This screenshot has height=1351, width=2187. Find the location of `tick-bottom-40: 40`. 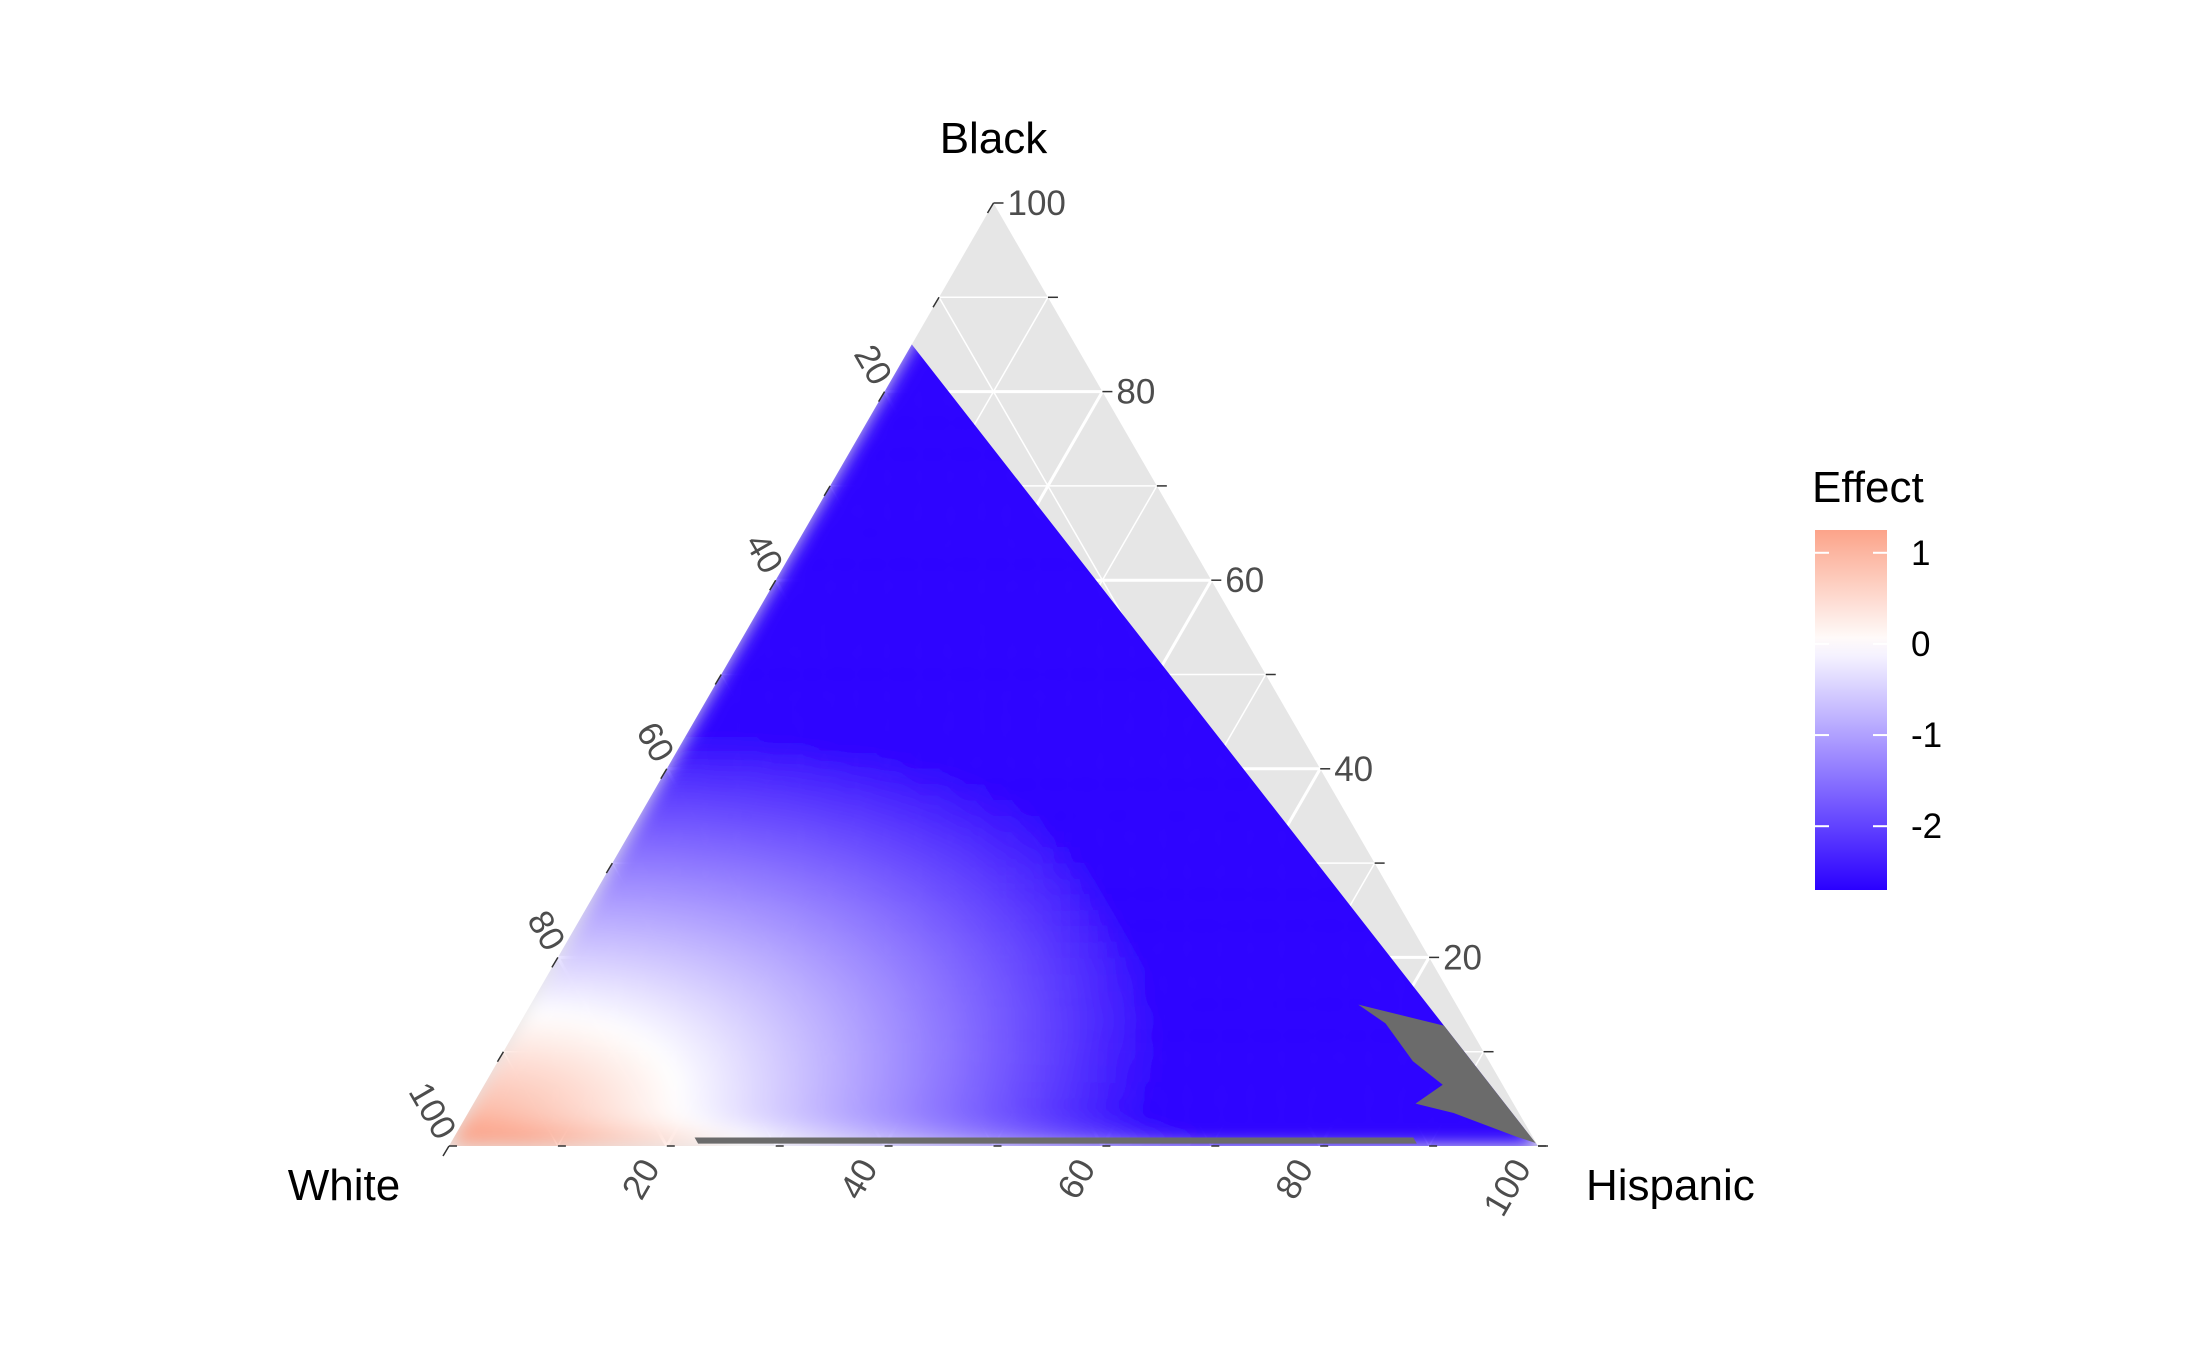

tick-bottom-40: 40 is located at coordinates (858, 1179).